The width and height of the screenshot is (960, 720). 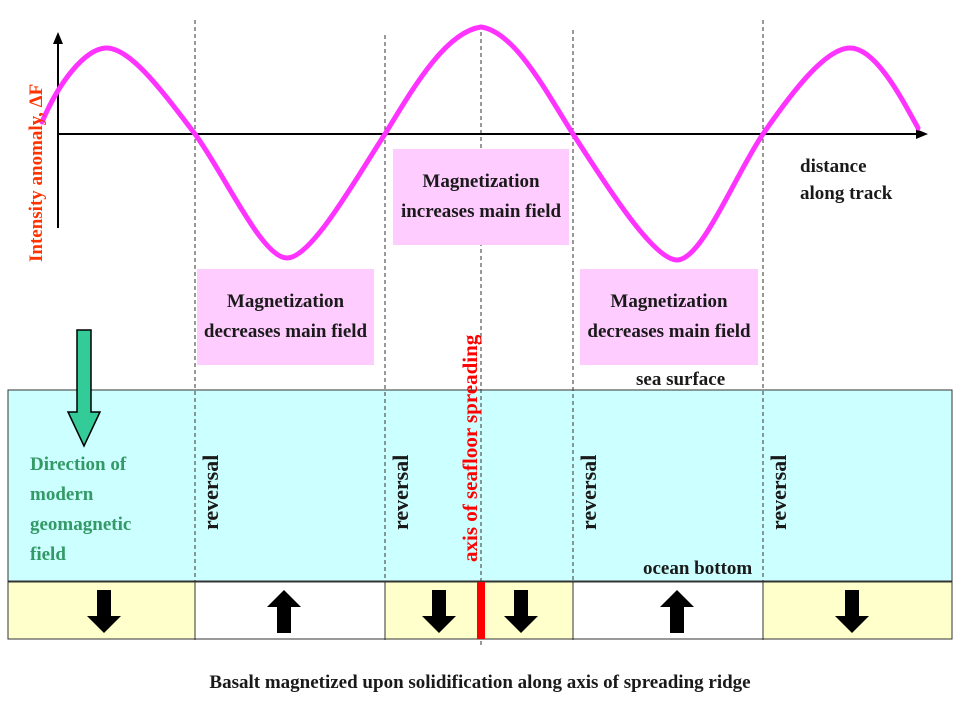 What do you see at coordinates (698, 568) in the screenshot?
I see `ocean-bottom-label: ocean bottom` at bounding box center [698, 568].